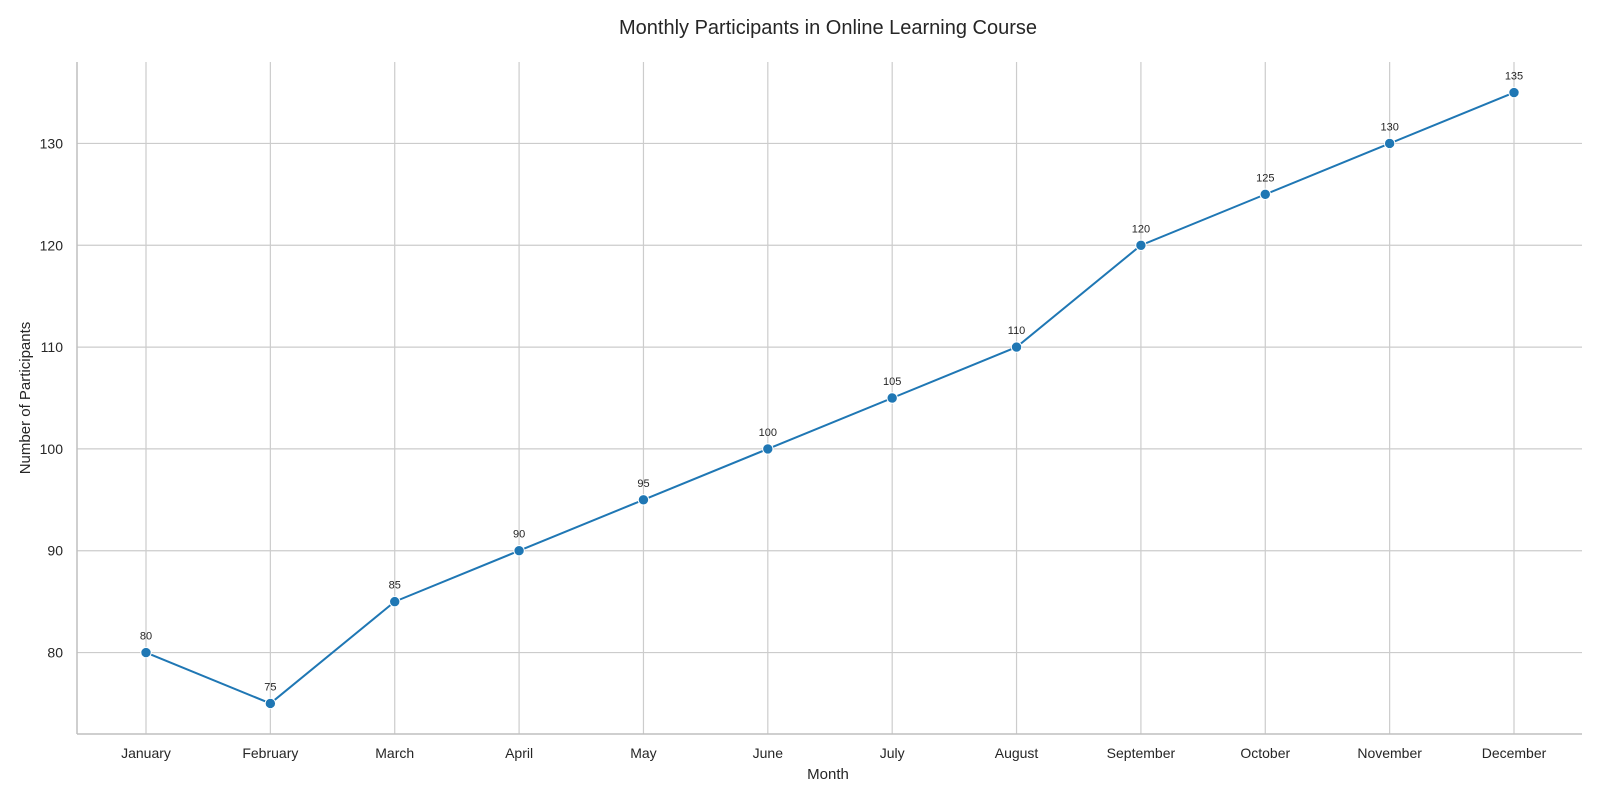 The width and height of the screenshot is (1600, 800). I want to click on x-tick-label: January, so click(146, 753).